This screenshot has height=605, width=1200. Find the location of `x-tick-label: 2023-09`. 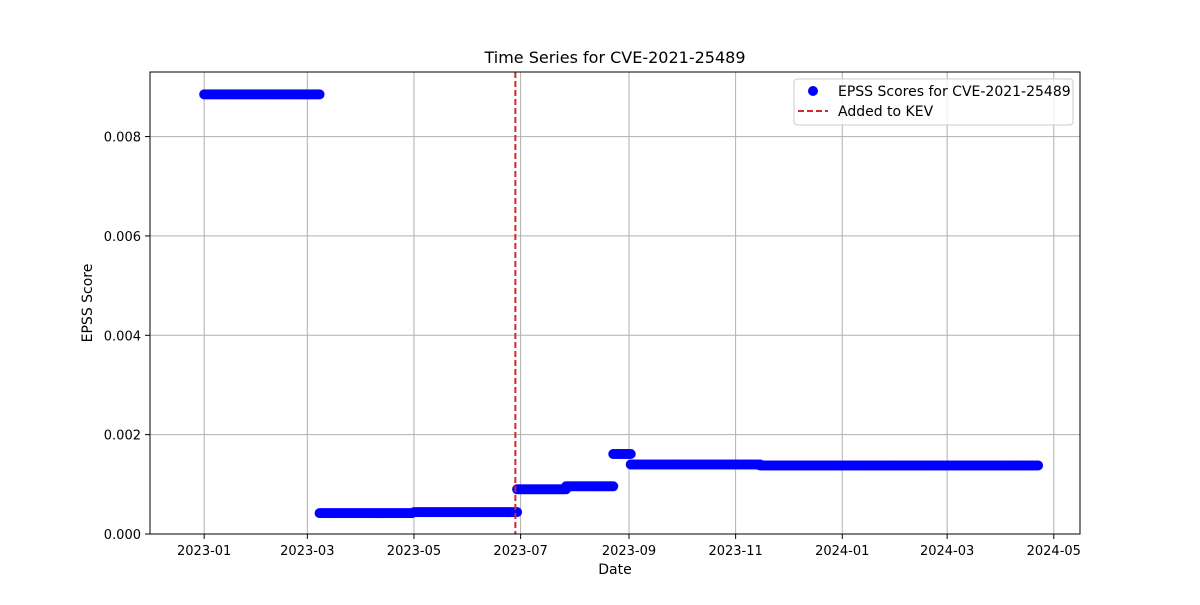

x-tick-label: 2023-09 is located at coordinates (629, 551).